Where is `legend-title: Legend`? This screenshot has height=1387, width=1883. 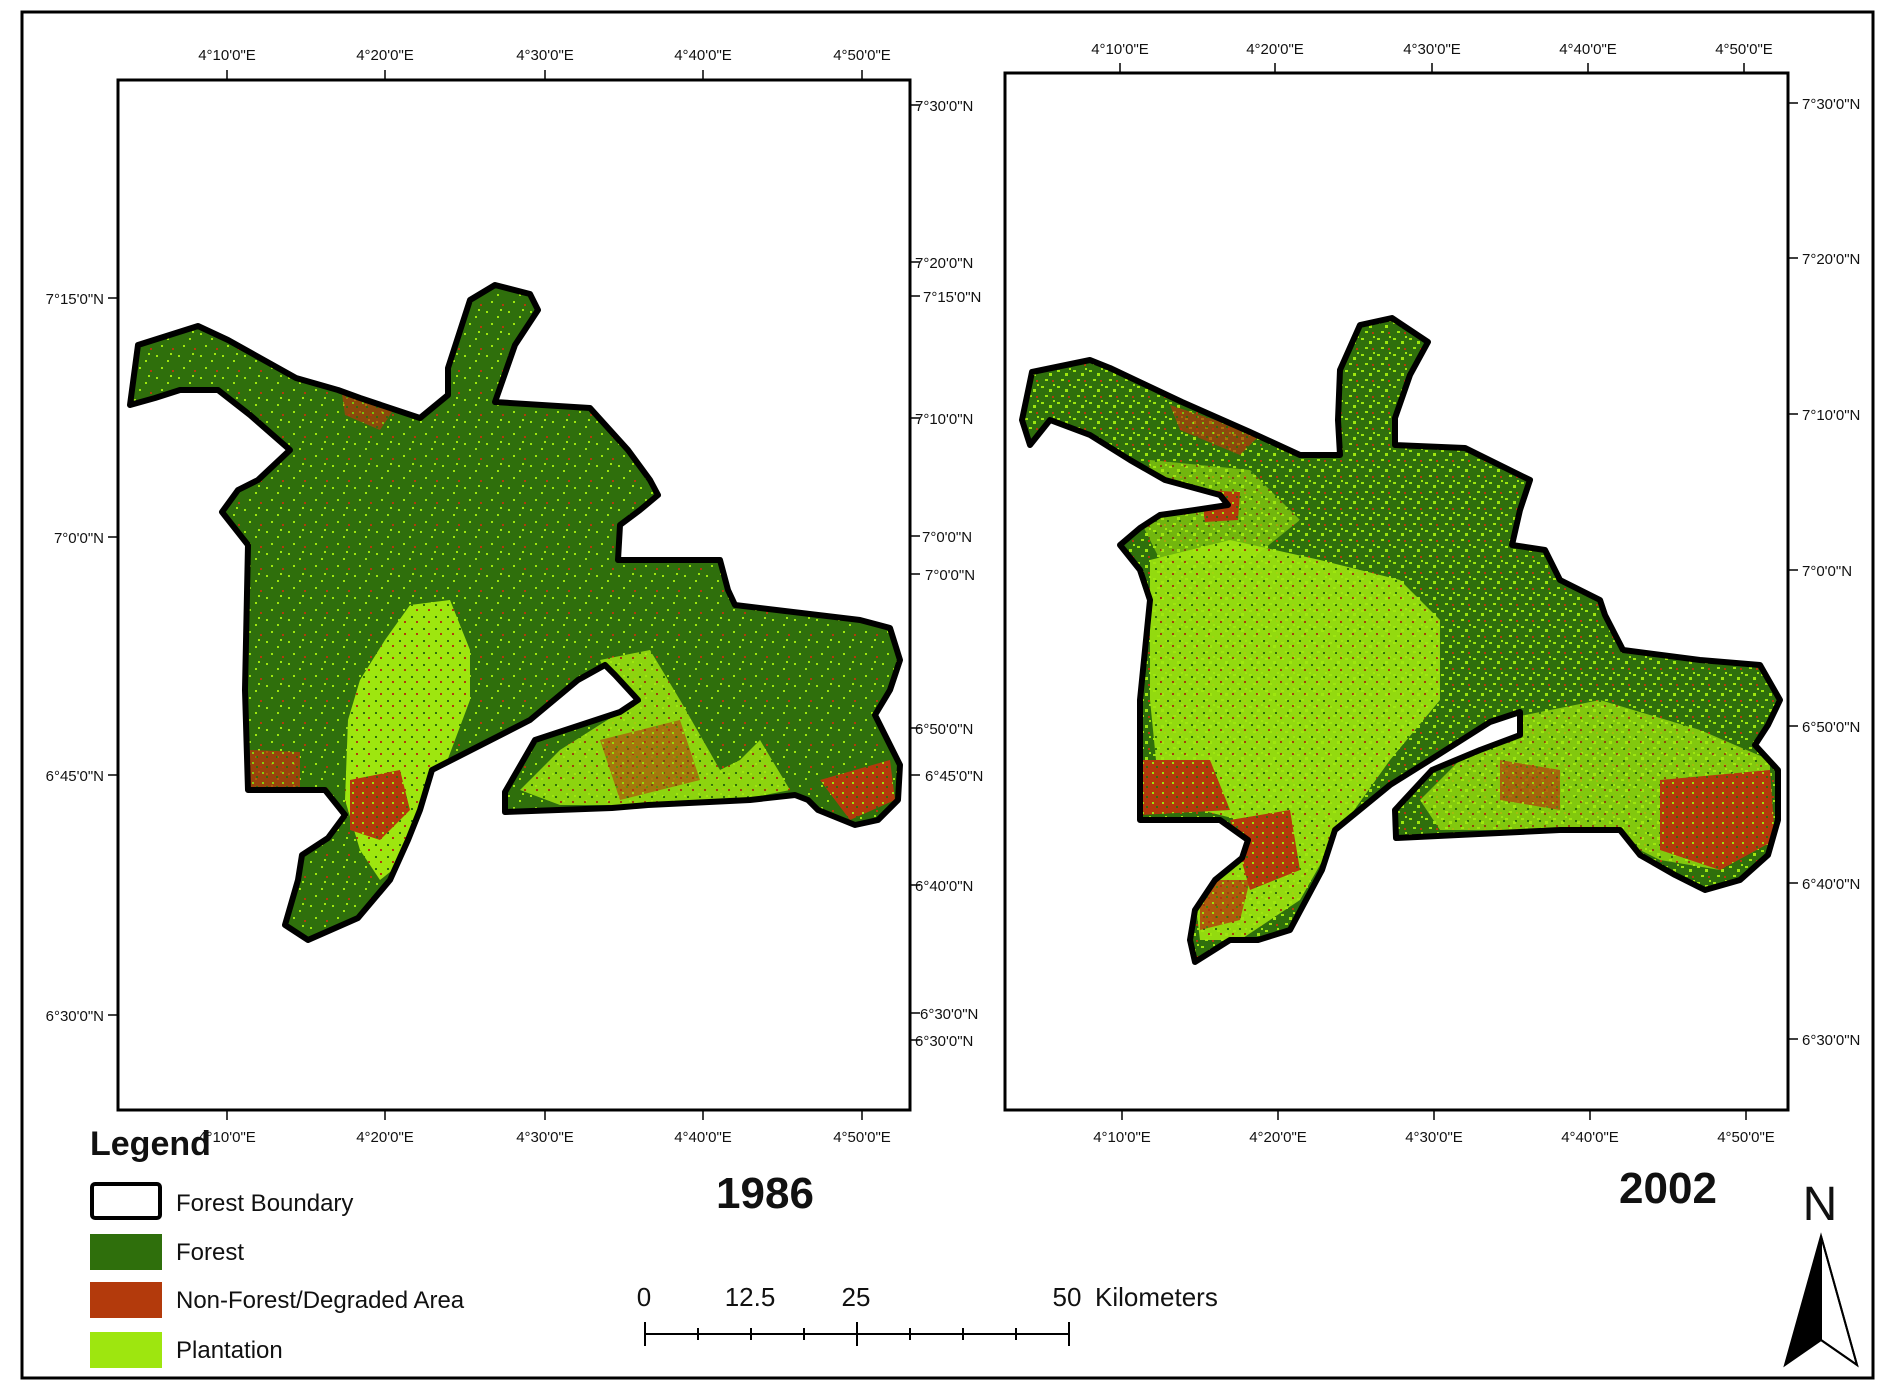
legend-title: Legend is located at coordinates (150, 1144).